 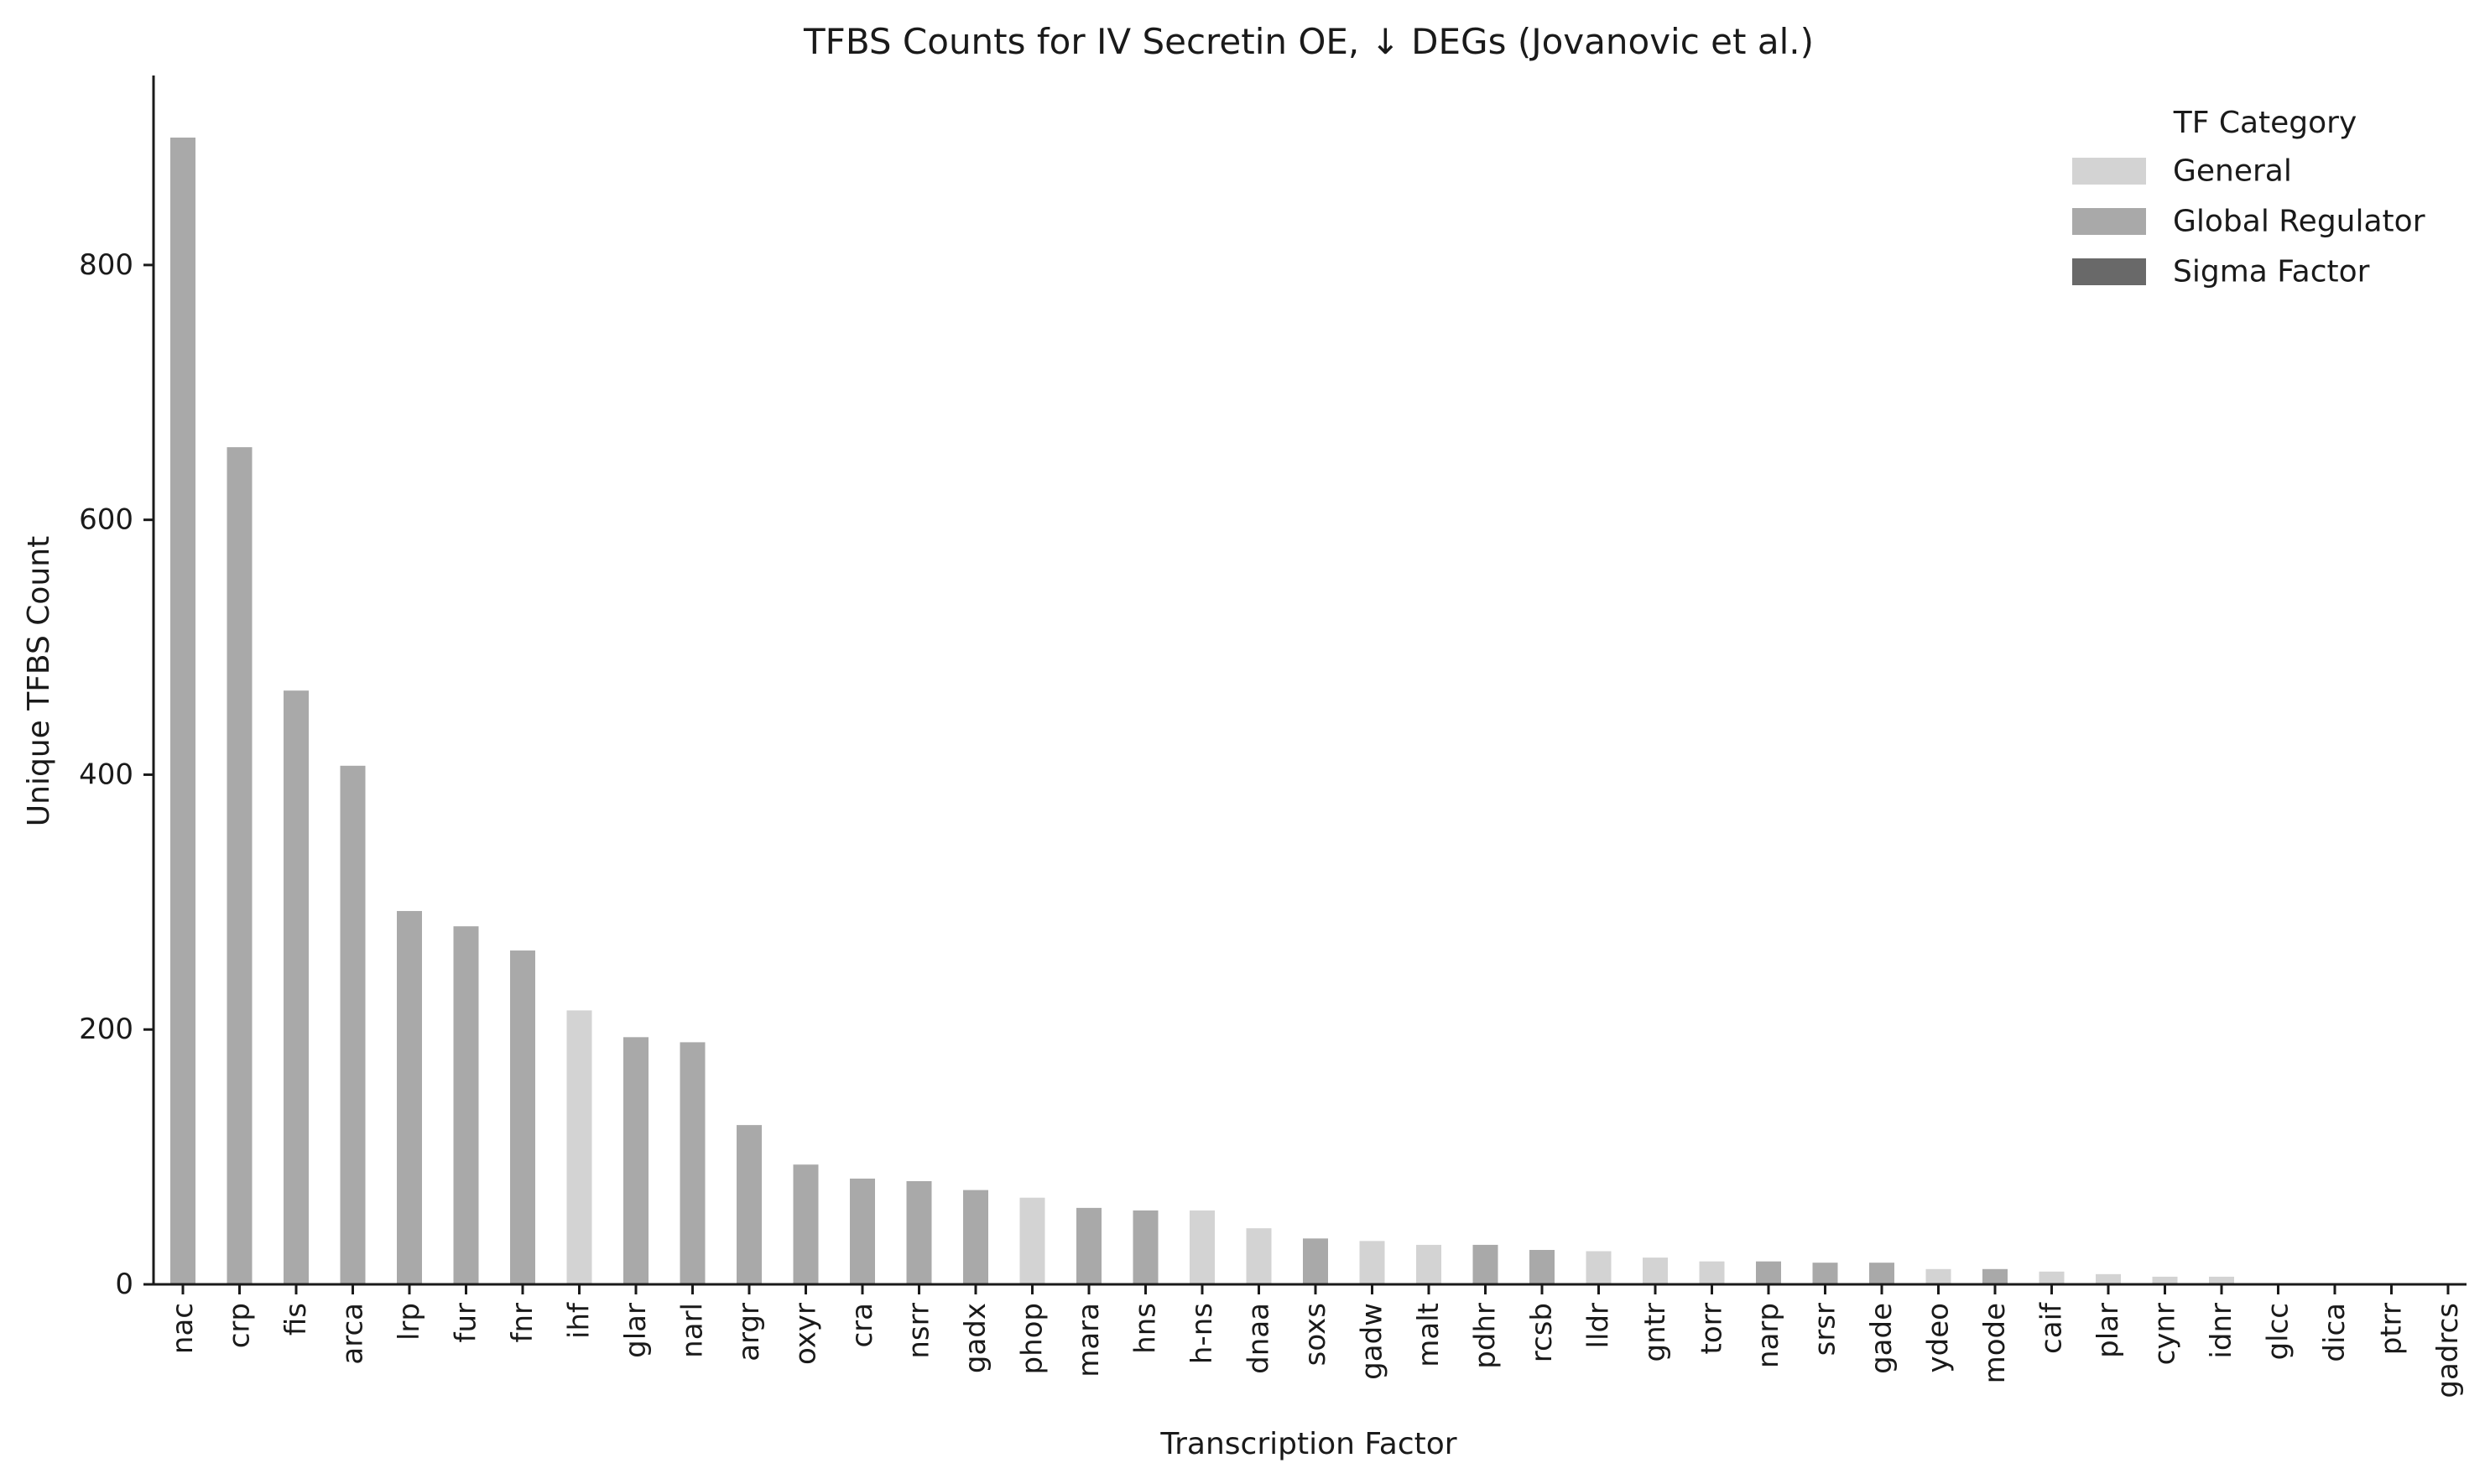 What do you see at coordinates (1259, 1338) in the screenshot?
I see `x-tick-label-dnaa: dnaa` at bounding box center [1259, 1338].